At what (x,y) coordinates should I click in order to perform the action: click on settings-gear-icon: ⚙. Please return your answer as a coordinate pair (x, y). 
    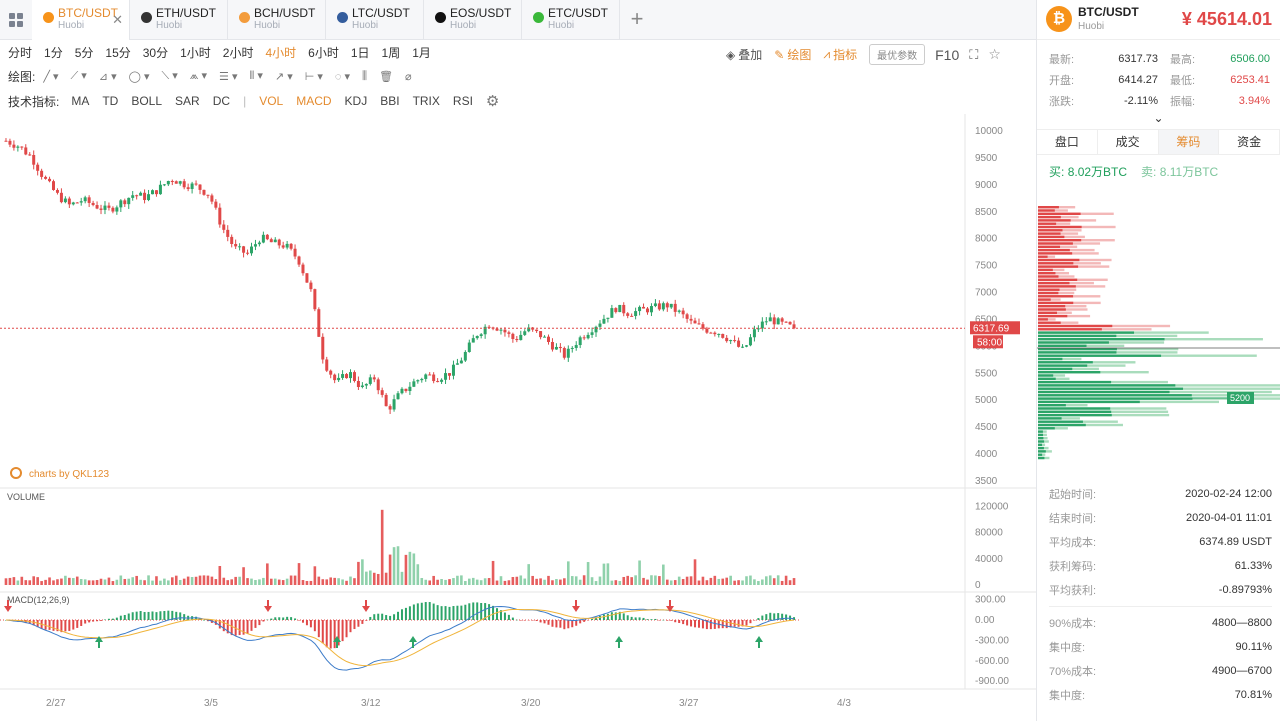
    Looking at the image, I should click on (492, 101).